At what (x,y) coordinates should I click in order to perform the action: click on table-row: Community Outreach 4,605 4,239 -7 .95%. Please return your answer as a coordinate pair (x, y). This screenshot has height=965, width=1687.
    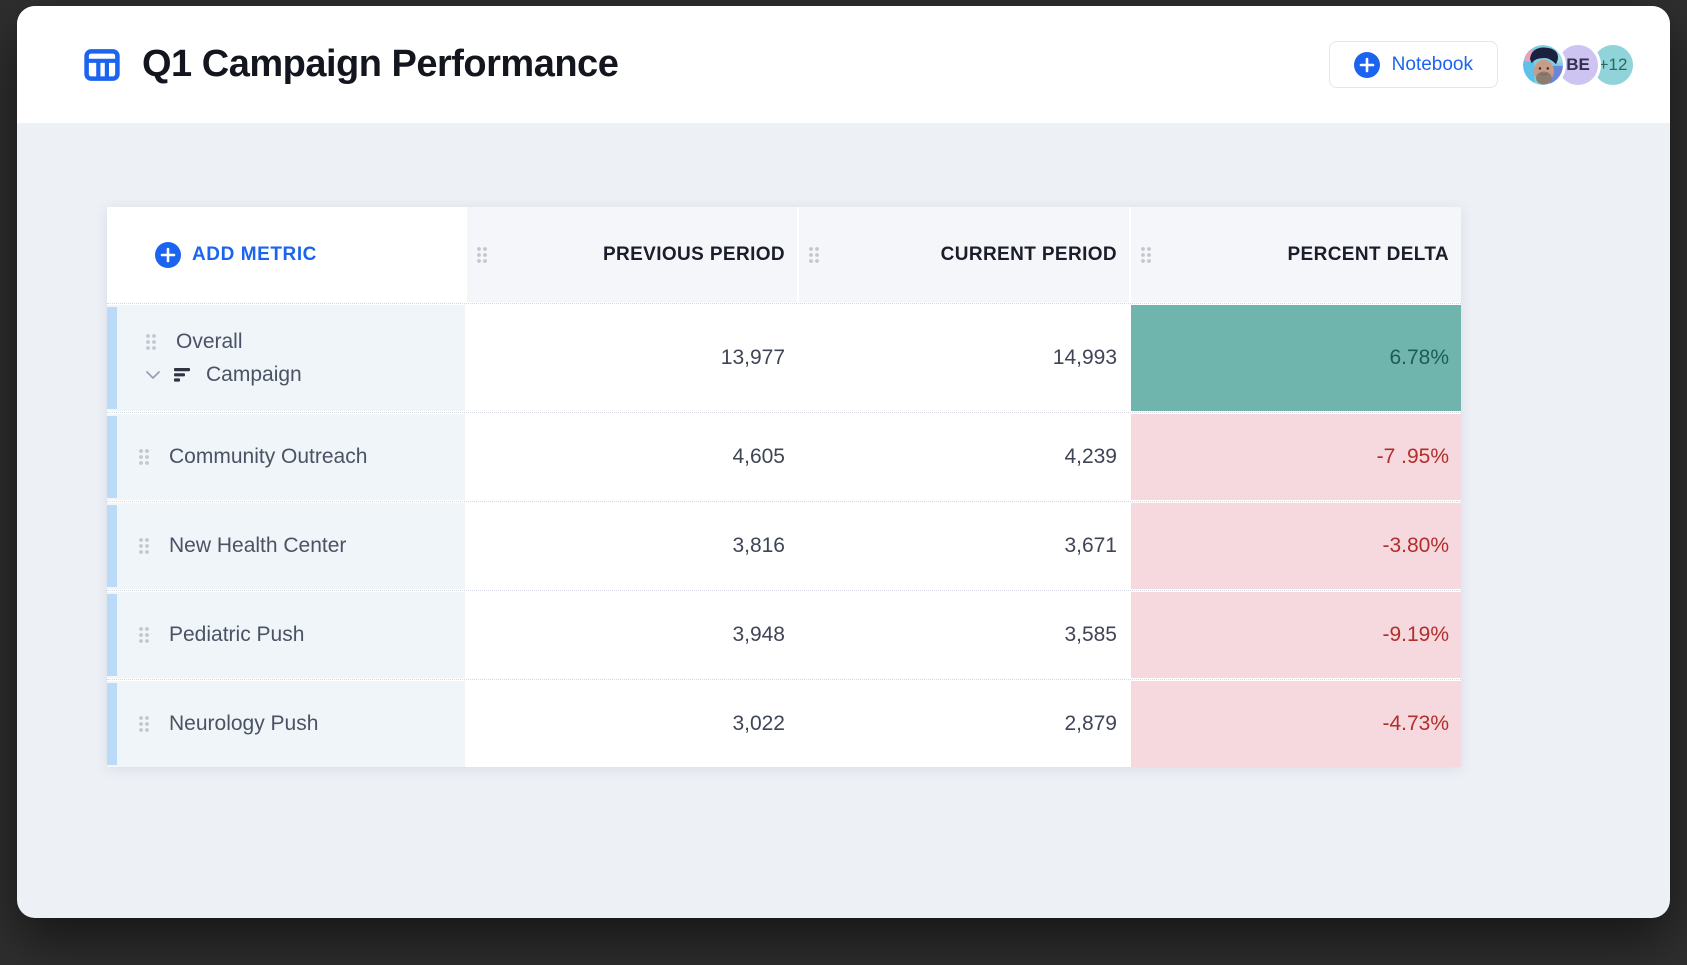
    Looking at the image, I should click on (784, 456).